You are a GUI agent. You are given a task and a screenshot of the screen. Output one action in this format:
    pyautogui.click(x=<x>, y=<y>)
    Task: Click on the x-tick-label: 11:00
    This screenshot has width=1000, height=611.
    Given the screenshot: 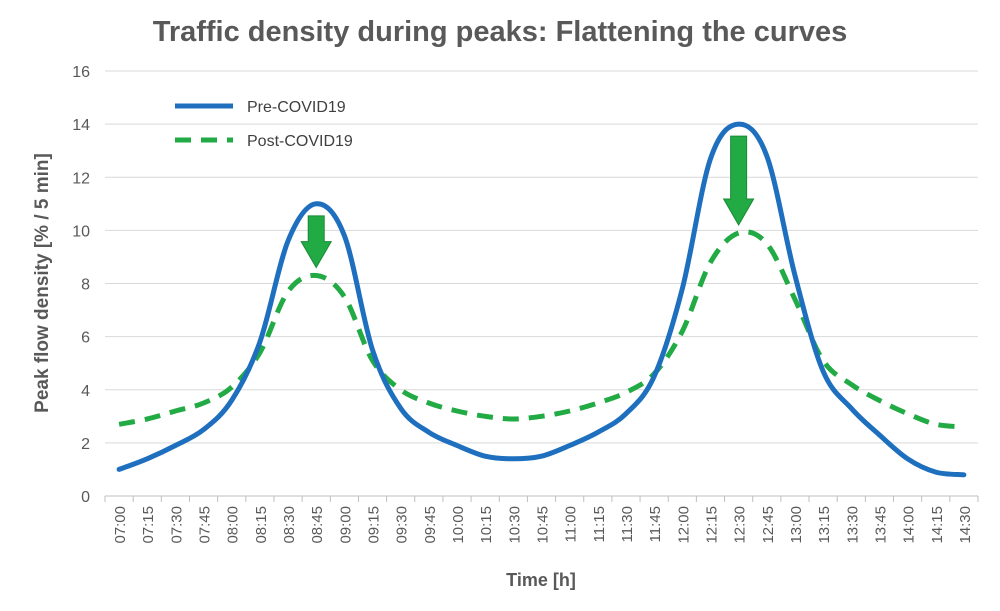 What is the action you would take?
    pyautogui.click(x=571, y=524)
    